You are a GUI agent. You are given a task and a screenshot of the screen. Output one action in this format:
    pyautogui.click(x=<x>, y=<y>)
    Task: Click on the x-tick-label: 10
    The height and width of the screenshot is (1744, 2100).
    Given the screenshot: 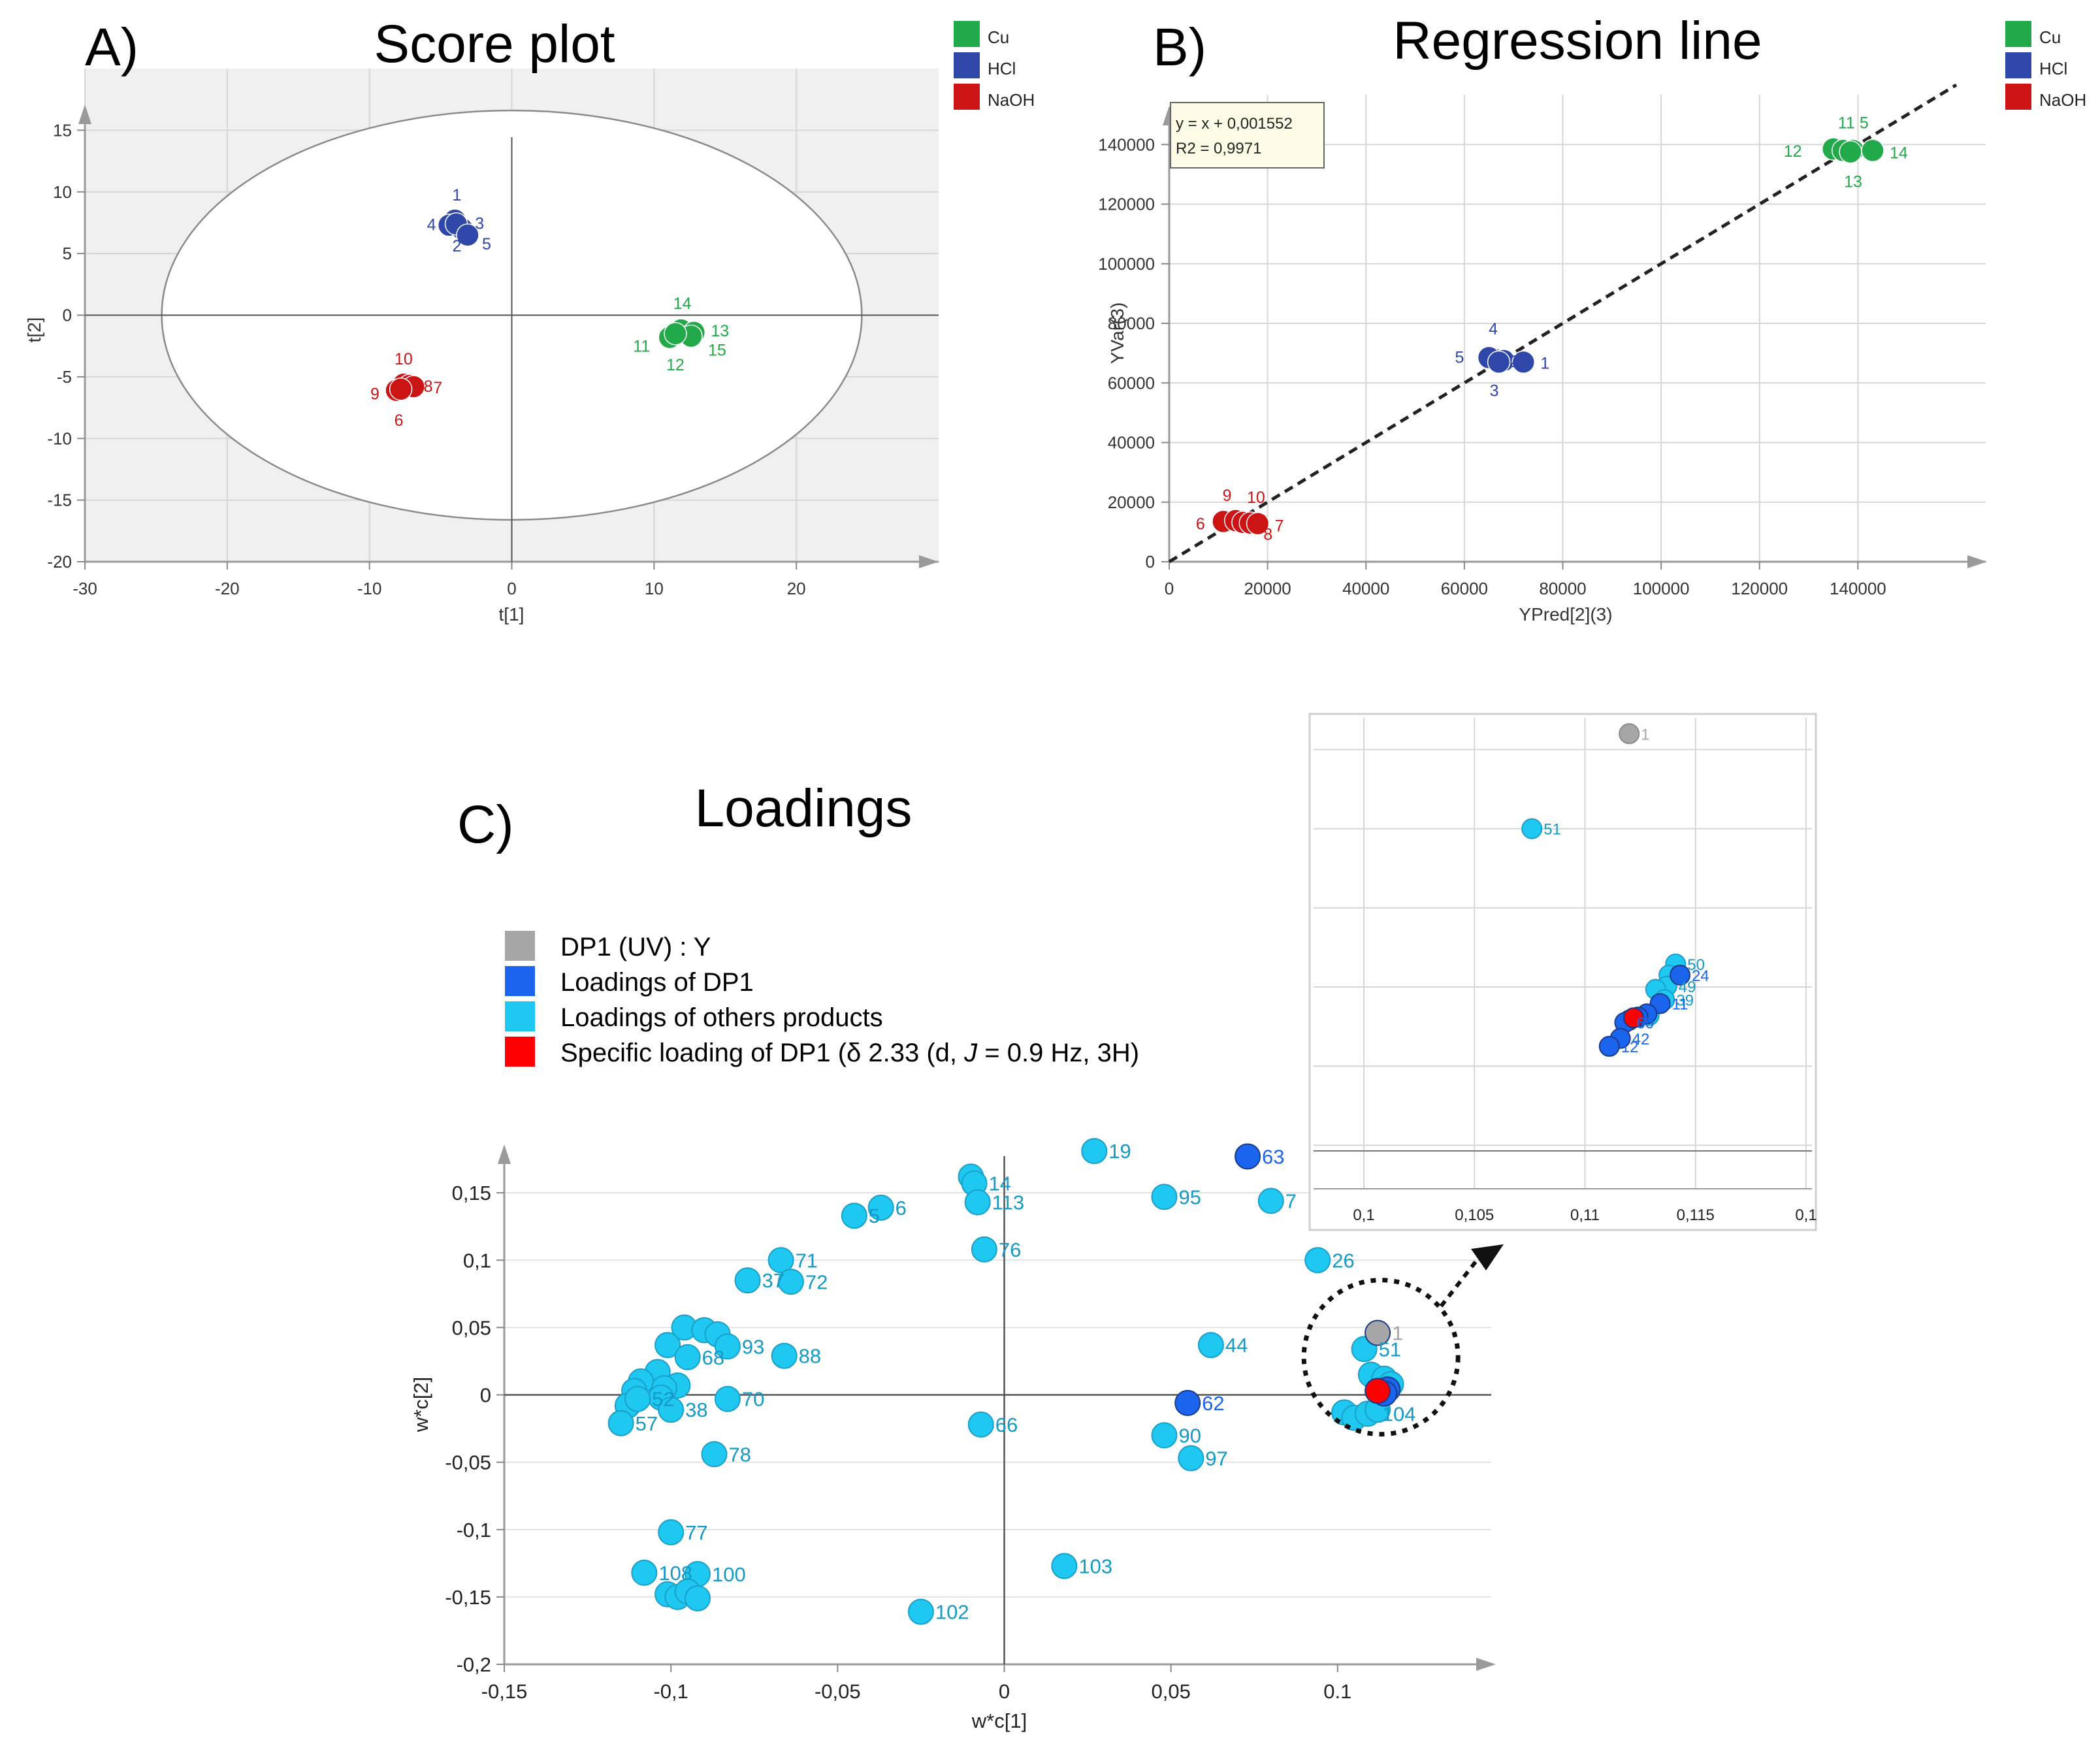 What is the action you would take?
    pyautogui.click(x=654, y=588)
    